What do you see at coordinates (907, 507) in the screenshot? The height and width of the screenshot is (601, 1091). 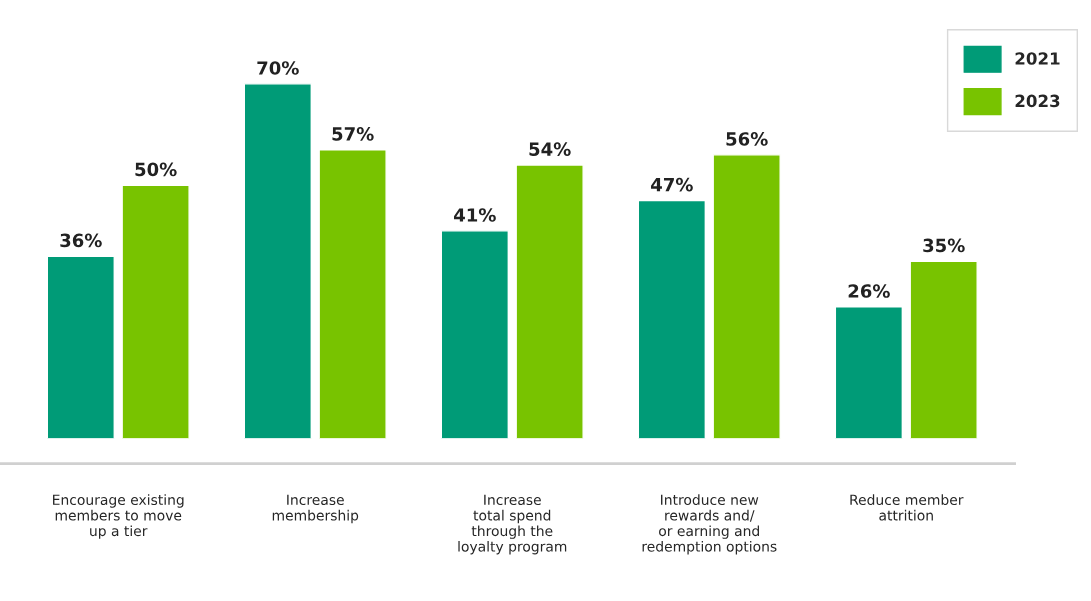 I see `x-tick-label: Reduce member attrition` at bounding box center [907, 507].